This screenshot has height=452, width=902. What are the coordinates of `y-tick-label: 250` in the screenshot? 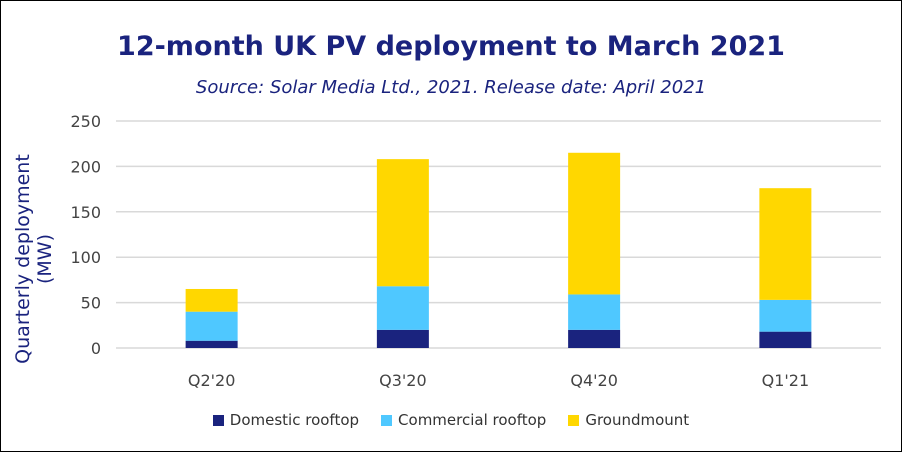 It's located at (85, 121).